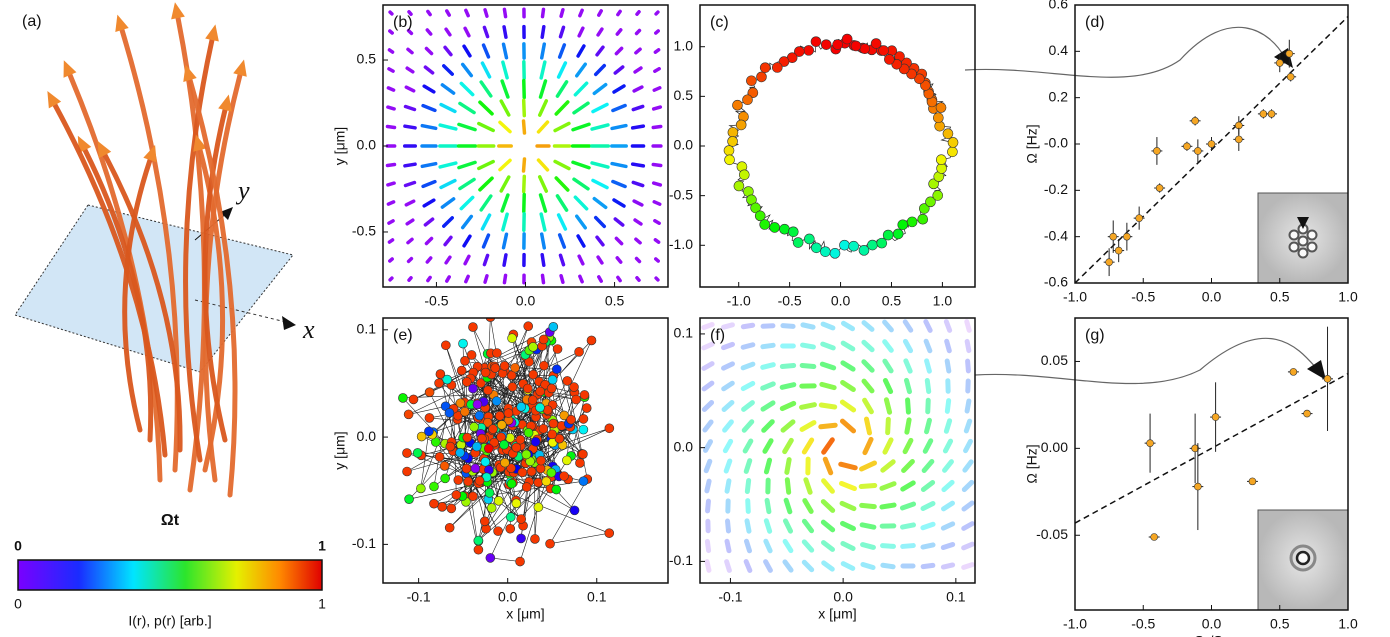 The height and width of the screenshot is (637, 1390). I want to click on y-tick-label: 0.0, so click(367, 145).